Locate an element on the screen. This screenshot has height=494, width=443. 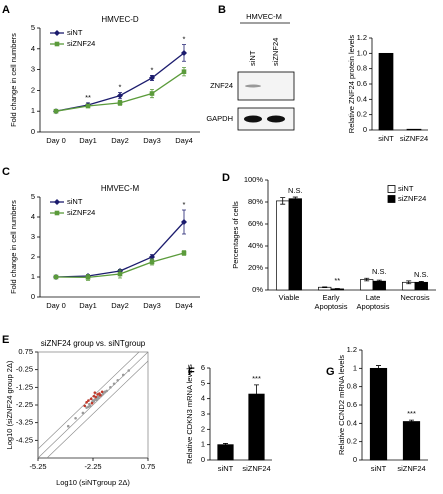
x-tick-label: siZNF24 is located at coordinates (411, 468).